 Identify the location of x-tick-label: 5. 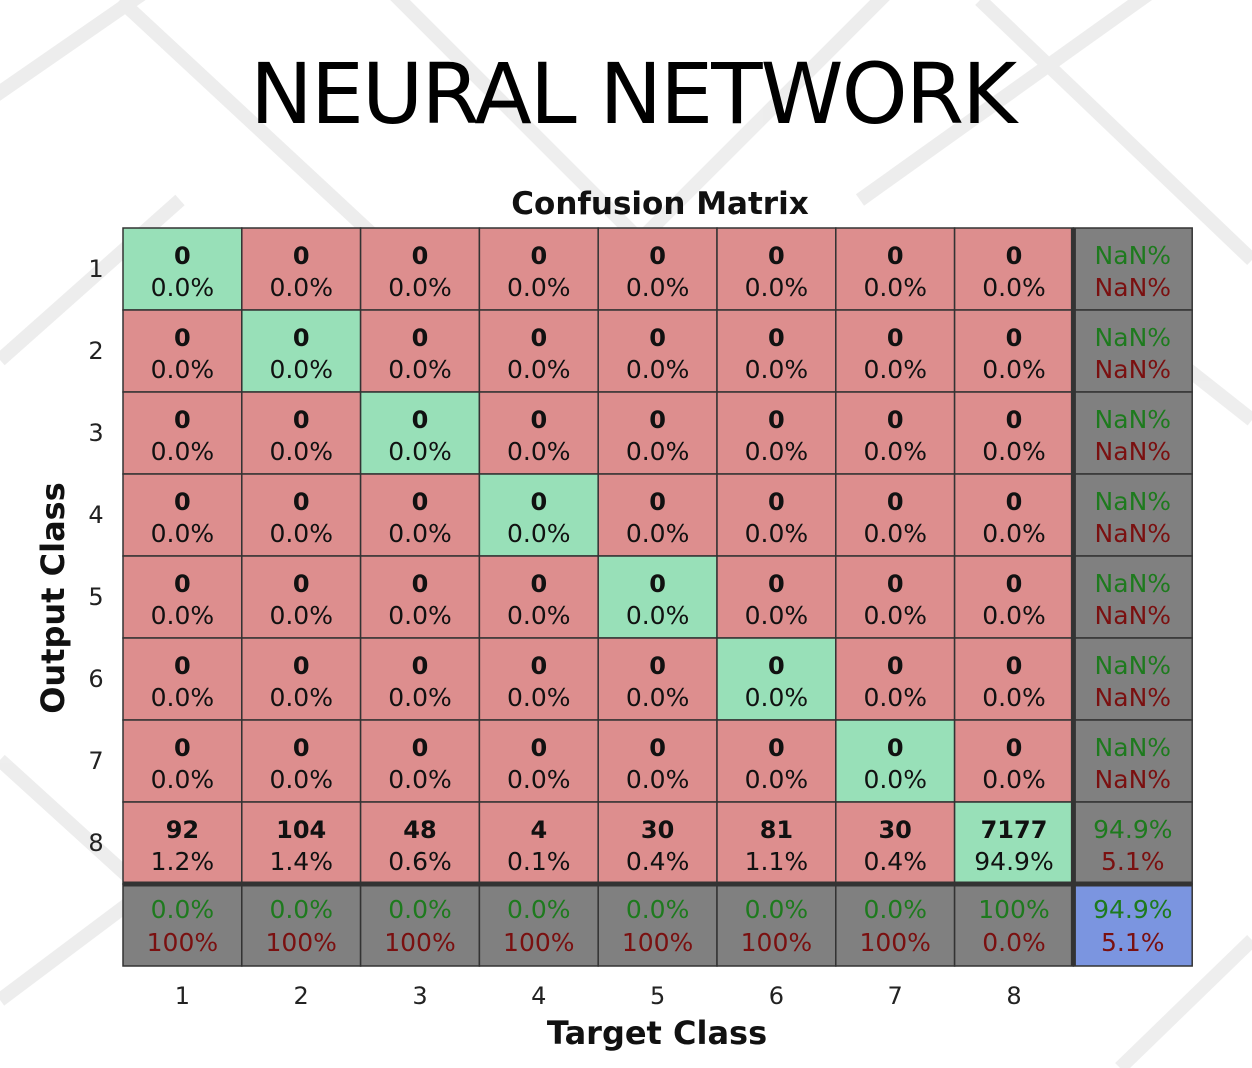
(657, 996).